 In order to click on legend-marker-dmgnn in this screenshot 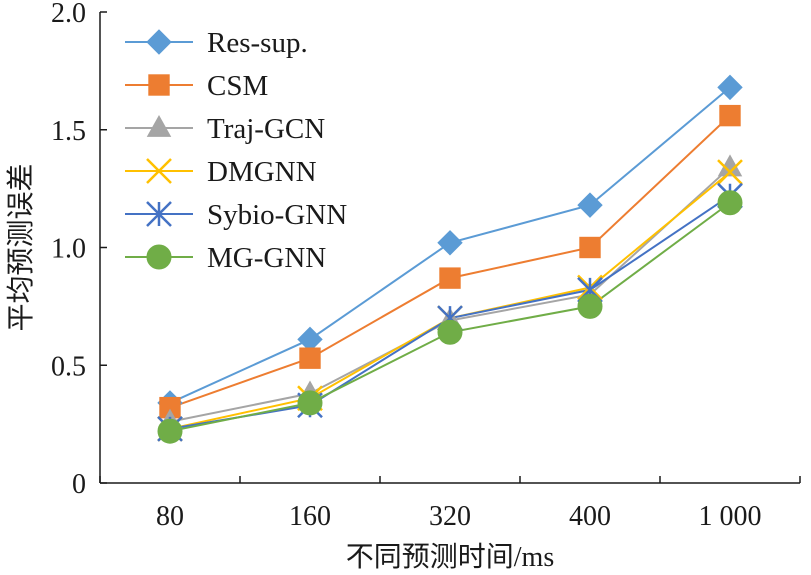, I will do `click(159, 171)`.